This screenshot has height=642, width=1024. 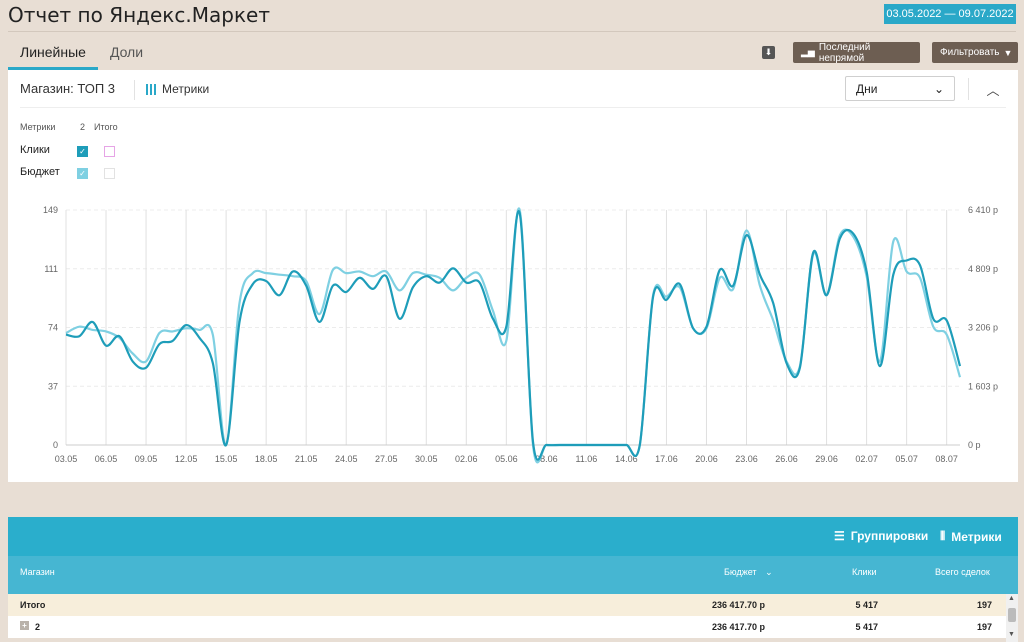 What do you see at coordinates (53, 328) in the screenshot?
I see `y-tick-left: 74` at bounding box center [53, 328].